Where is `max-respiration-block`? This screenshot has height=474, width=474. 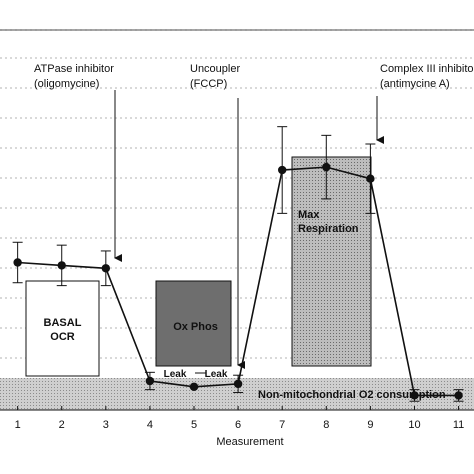 max-respiration-block is located at coordinates (331, 261).